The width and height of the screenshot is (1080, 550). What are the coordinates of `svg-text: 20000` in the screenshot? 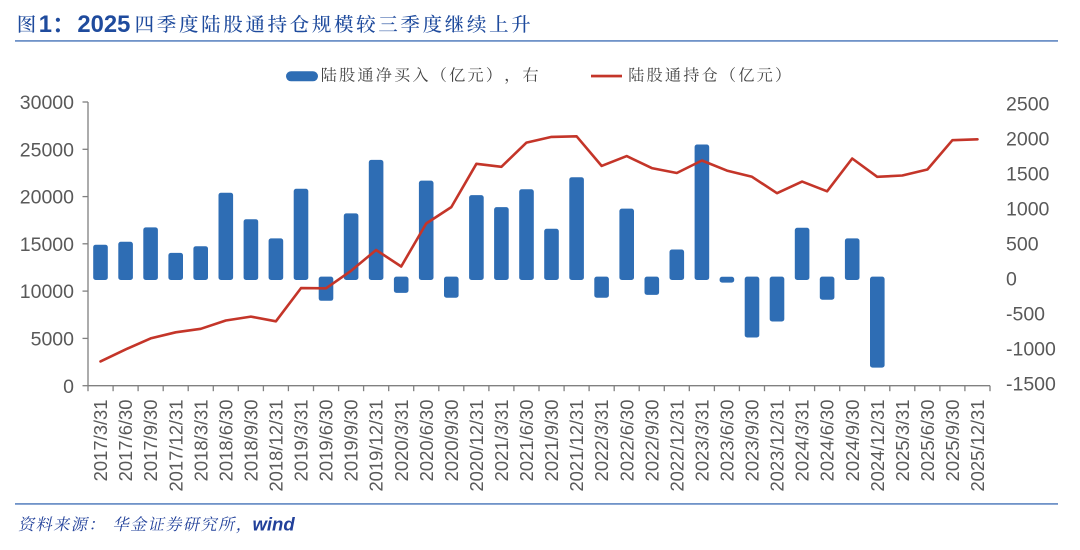 It's located at (47, 198).